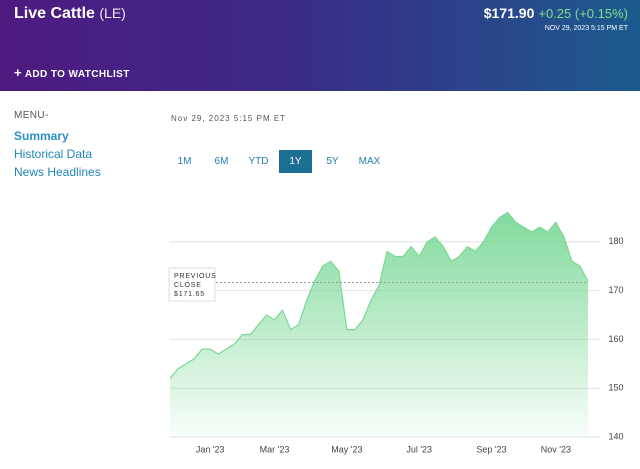 Image resolution: width=640 pixels, height=469 pixels. What do you see at coordinates (210, 449) in the screenshot?
I see `x-tick-label: Jan '23` at bounding box center [210, 449].